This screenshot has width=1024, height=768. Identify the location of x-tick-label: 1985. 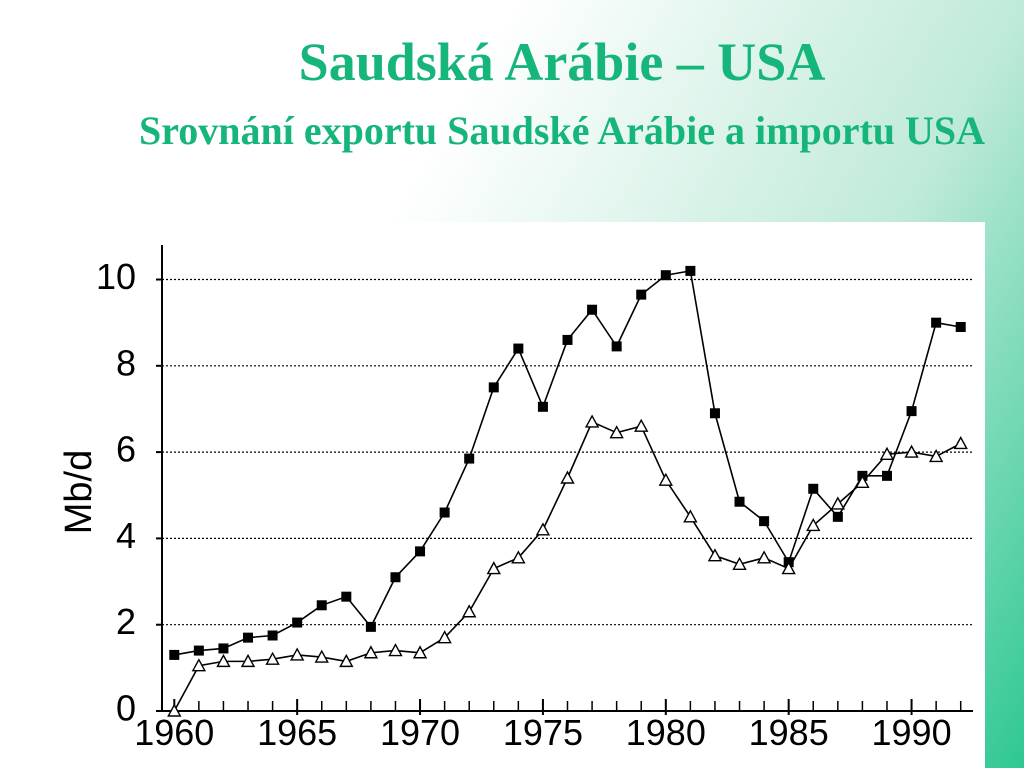
(789, 732).